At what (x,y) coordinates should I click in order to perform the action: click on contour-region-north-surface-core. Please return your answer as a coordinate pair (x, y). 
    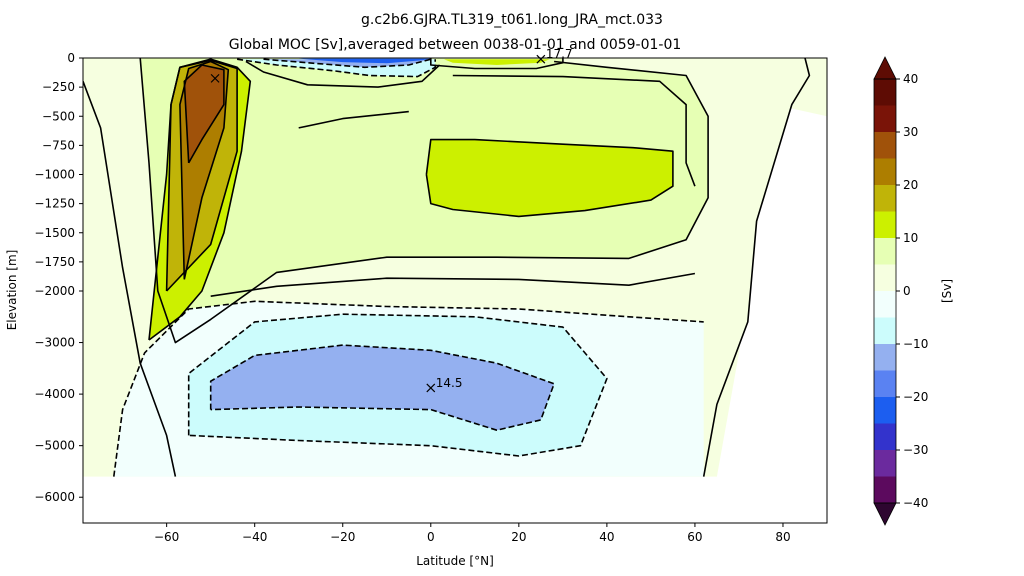
    Looking at the image, I should click on (497, 62).